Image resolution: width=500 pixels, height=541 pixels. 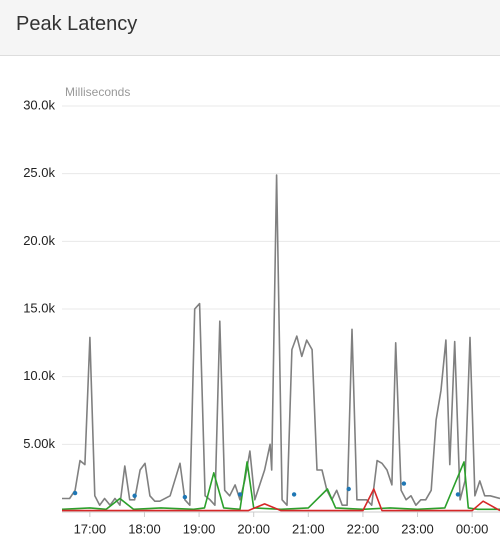 What do you see at coordinates (250, 28) in the screenshot?
I see `panel-title: Peak Latency` at bounding box center [250, 28].